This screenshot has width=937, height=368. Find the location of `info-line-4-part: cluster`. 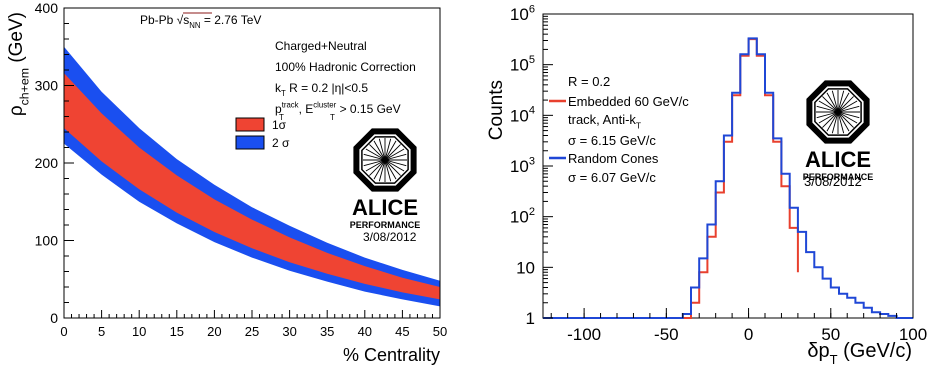

info-line-4-part: cluster is located at coordinates (324, 105).